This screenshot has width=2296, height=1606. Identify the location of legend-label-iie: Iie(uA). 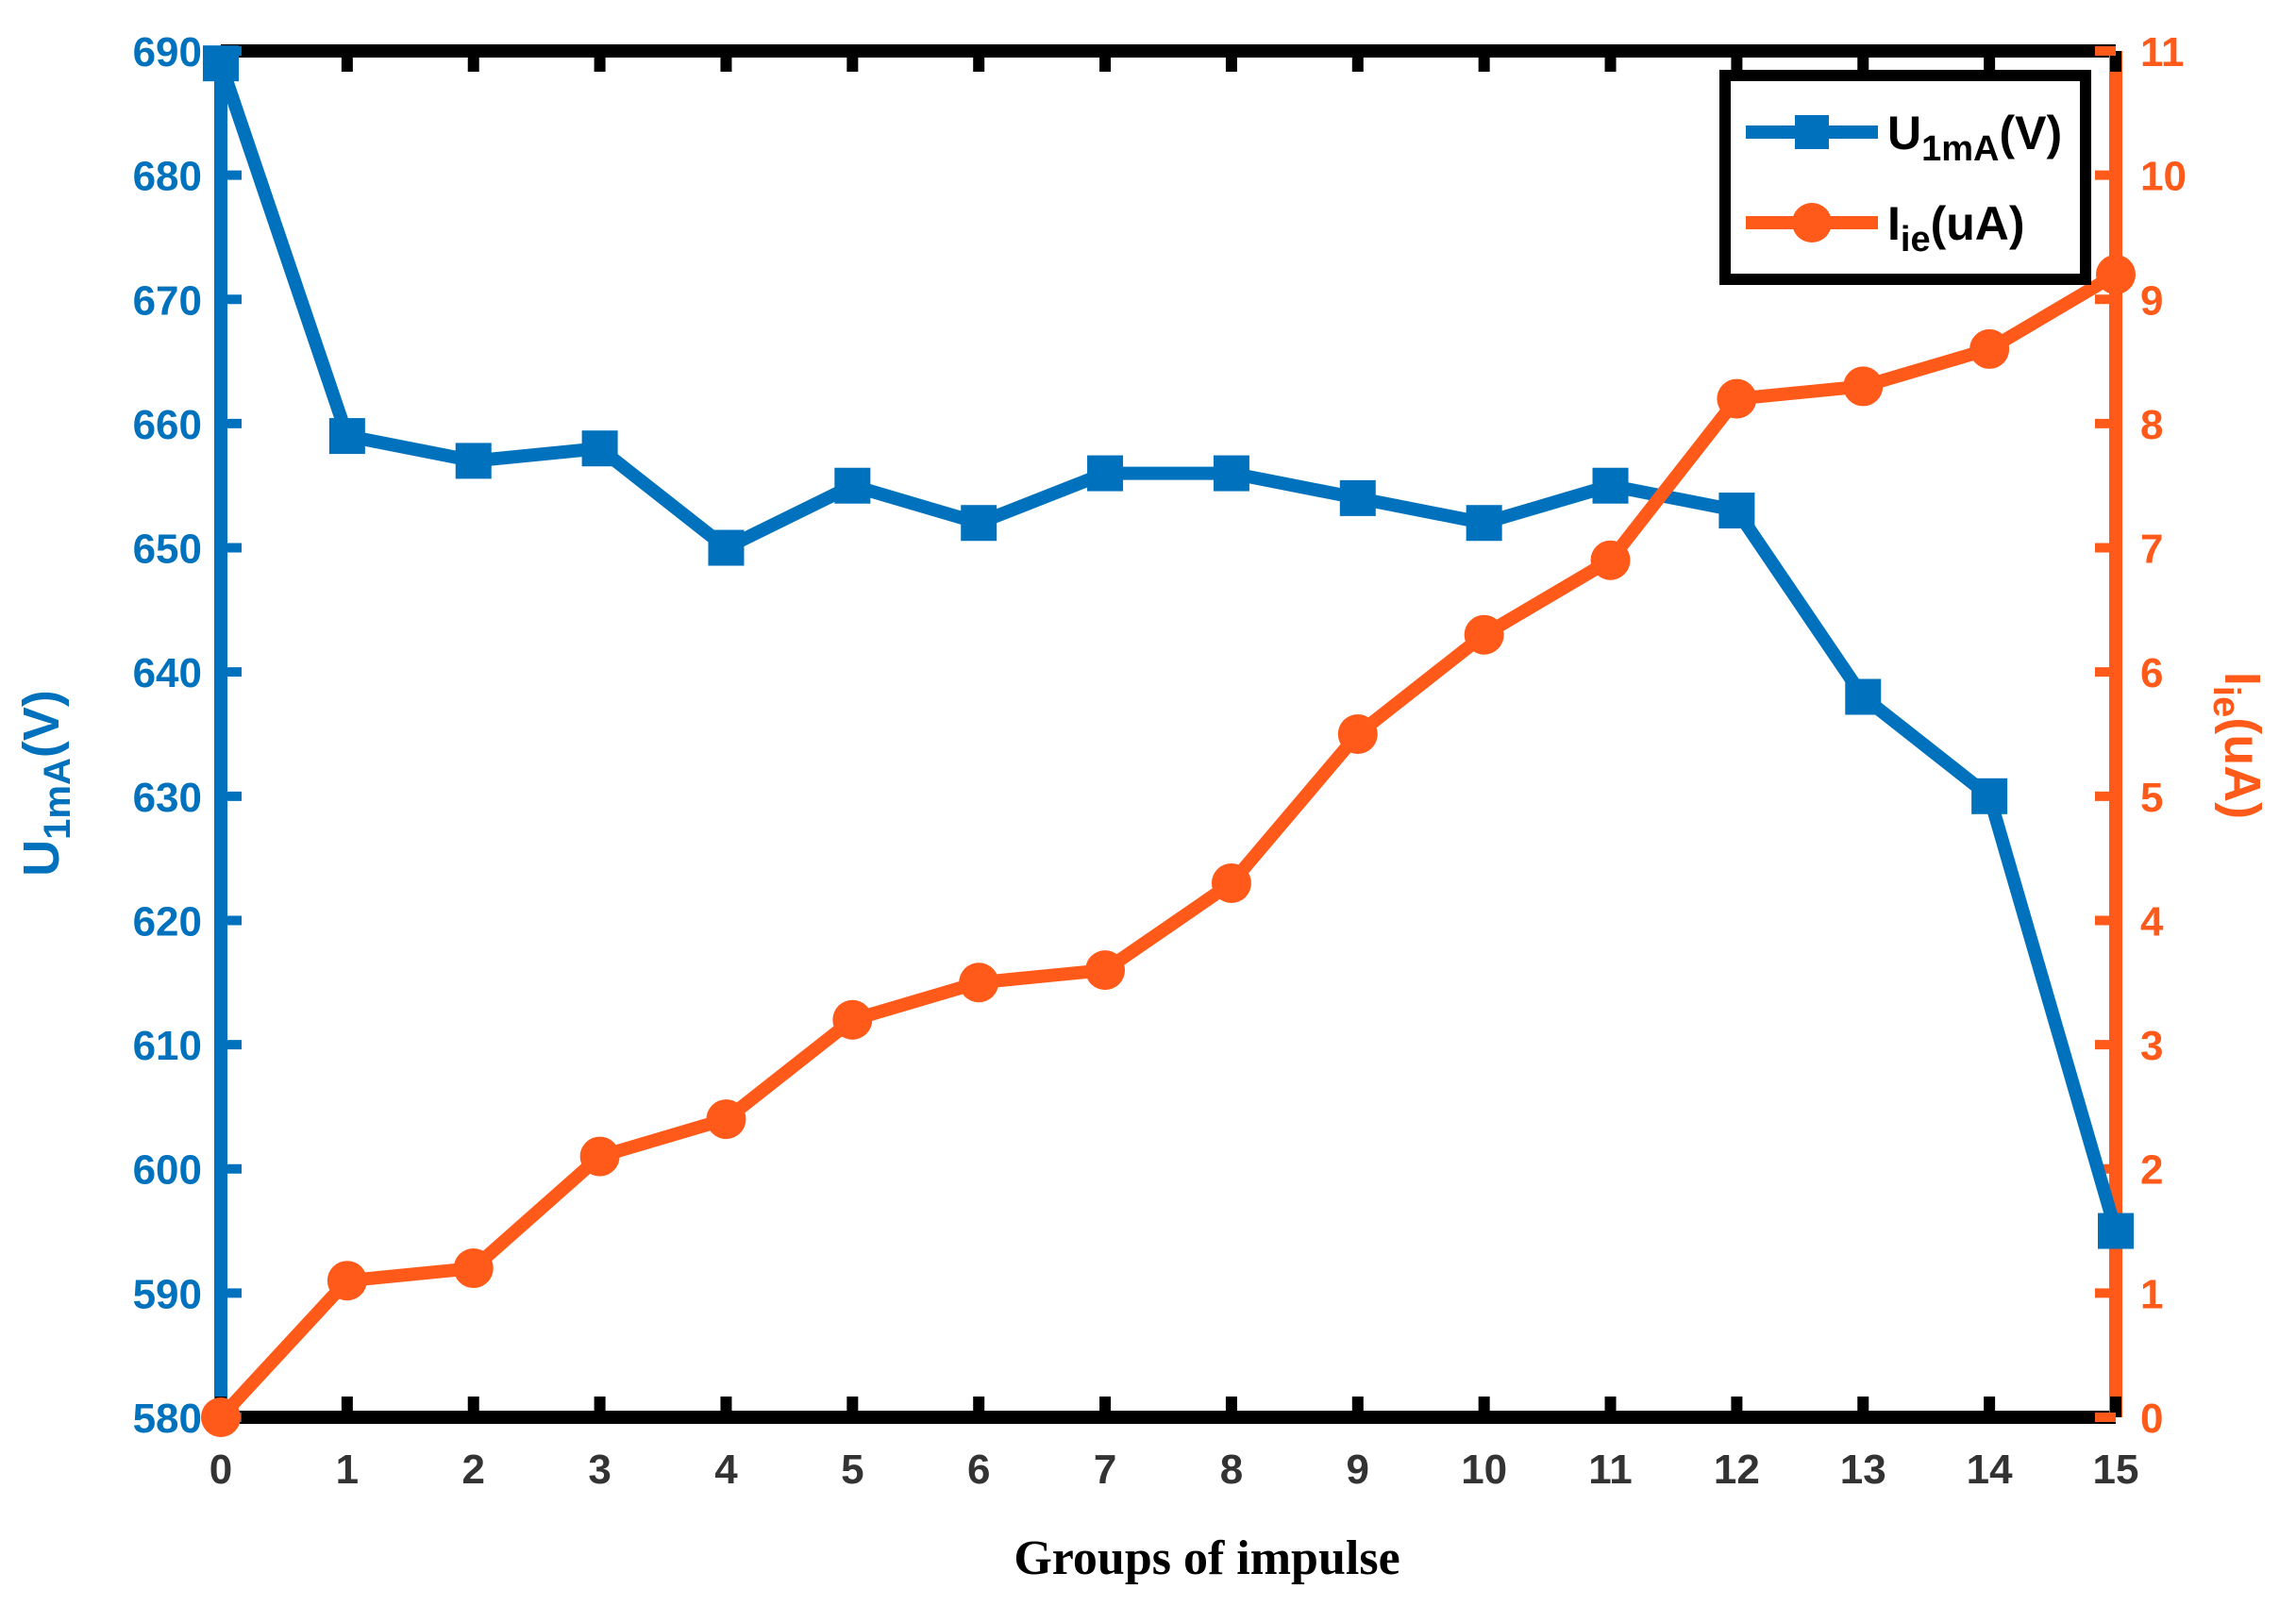
(1956, 228).